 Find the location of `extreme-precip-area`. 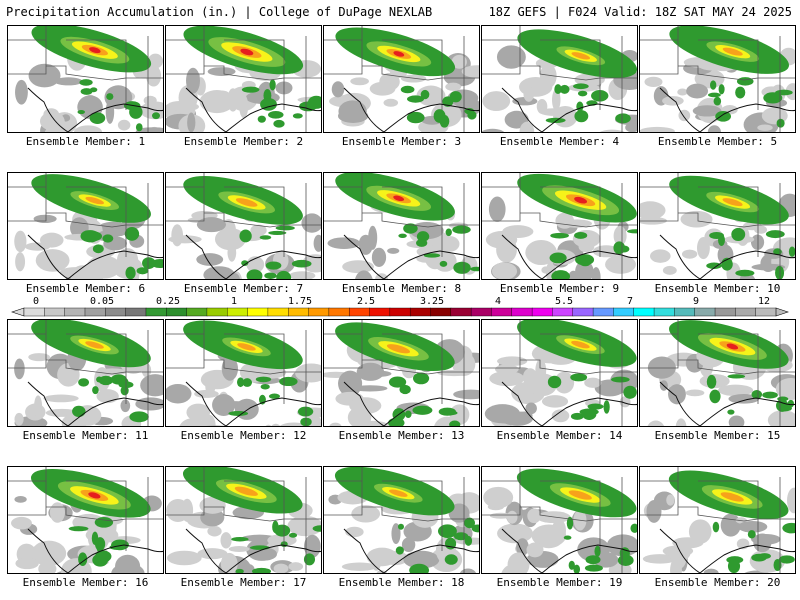

extreme-precip-area is located at coordinates (95, 50).